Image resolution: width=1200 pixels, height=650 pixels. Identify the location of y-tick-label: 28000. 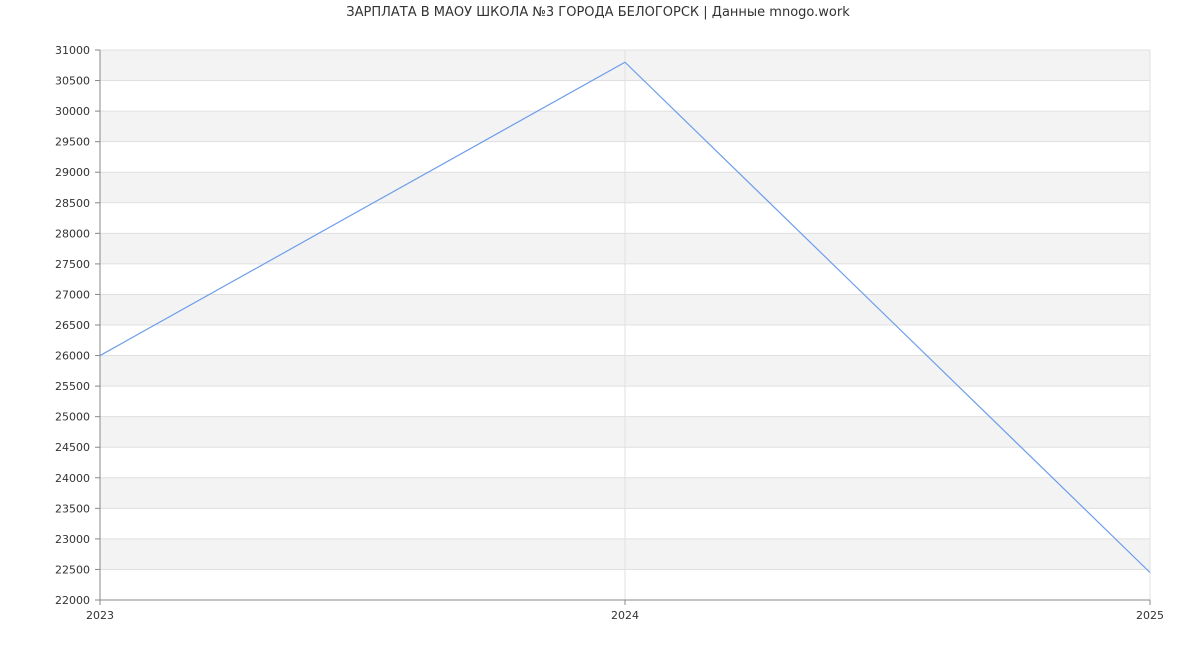
(72, 233).